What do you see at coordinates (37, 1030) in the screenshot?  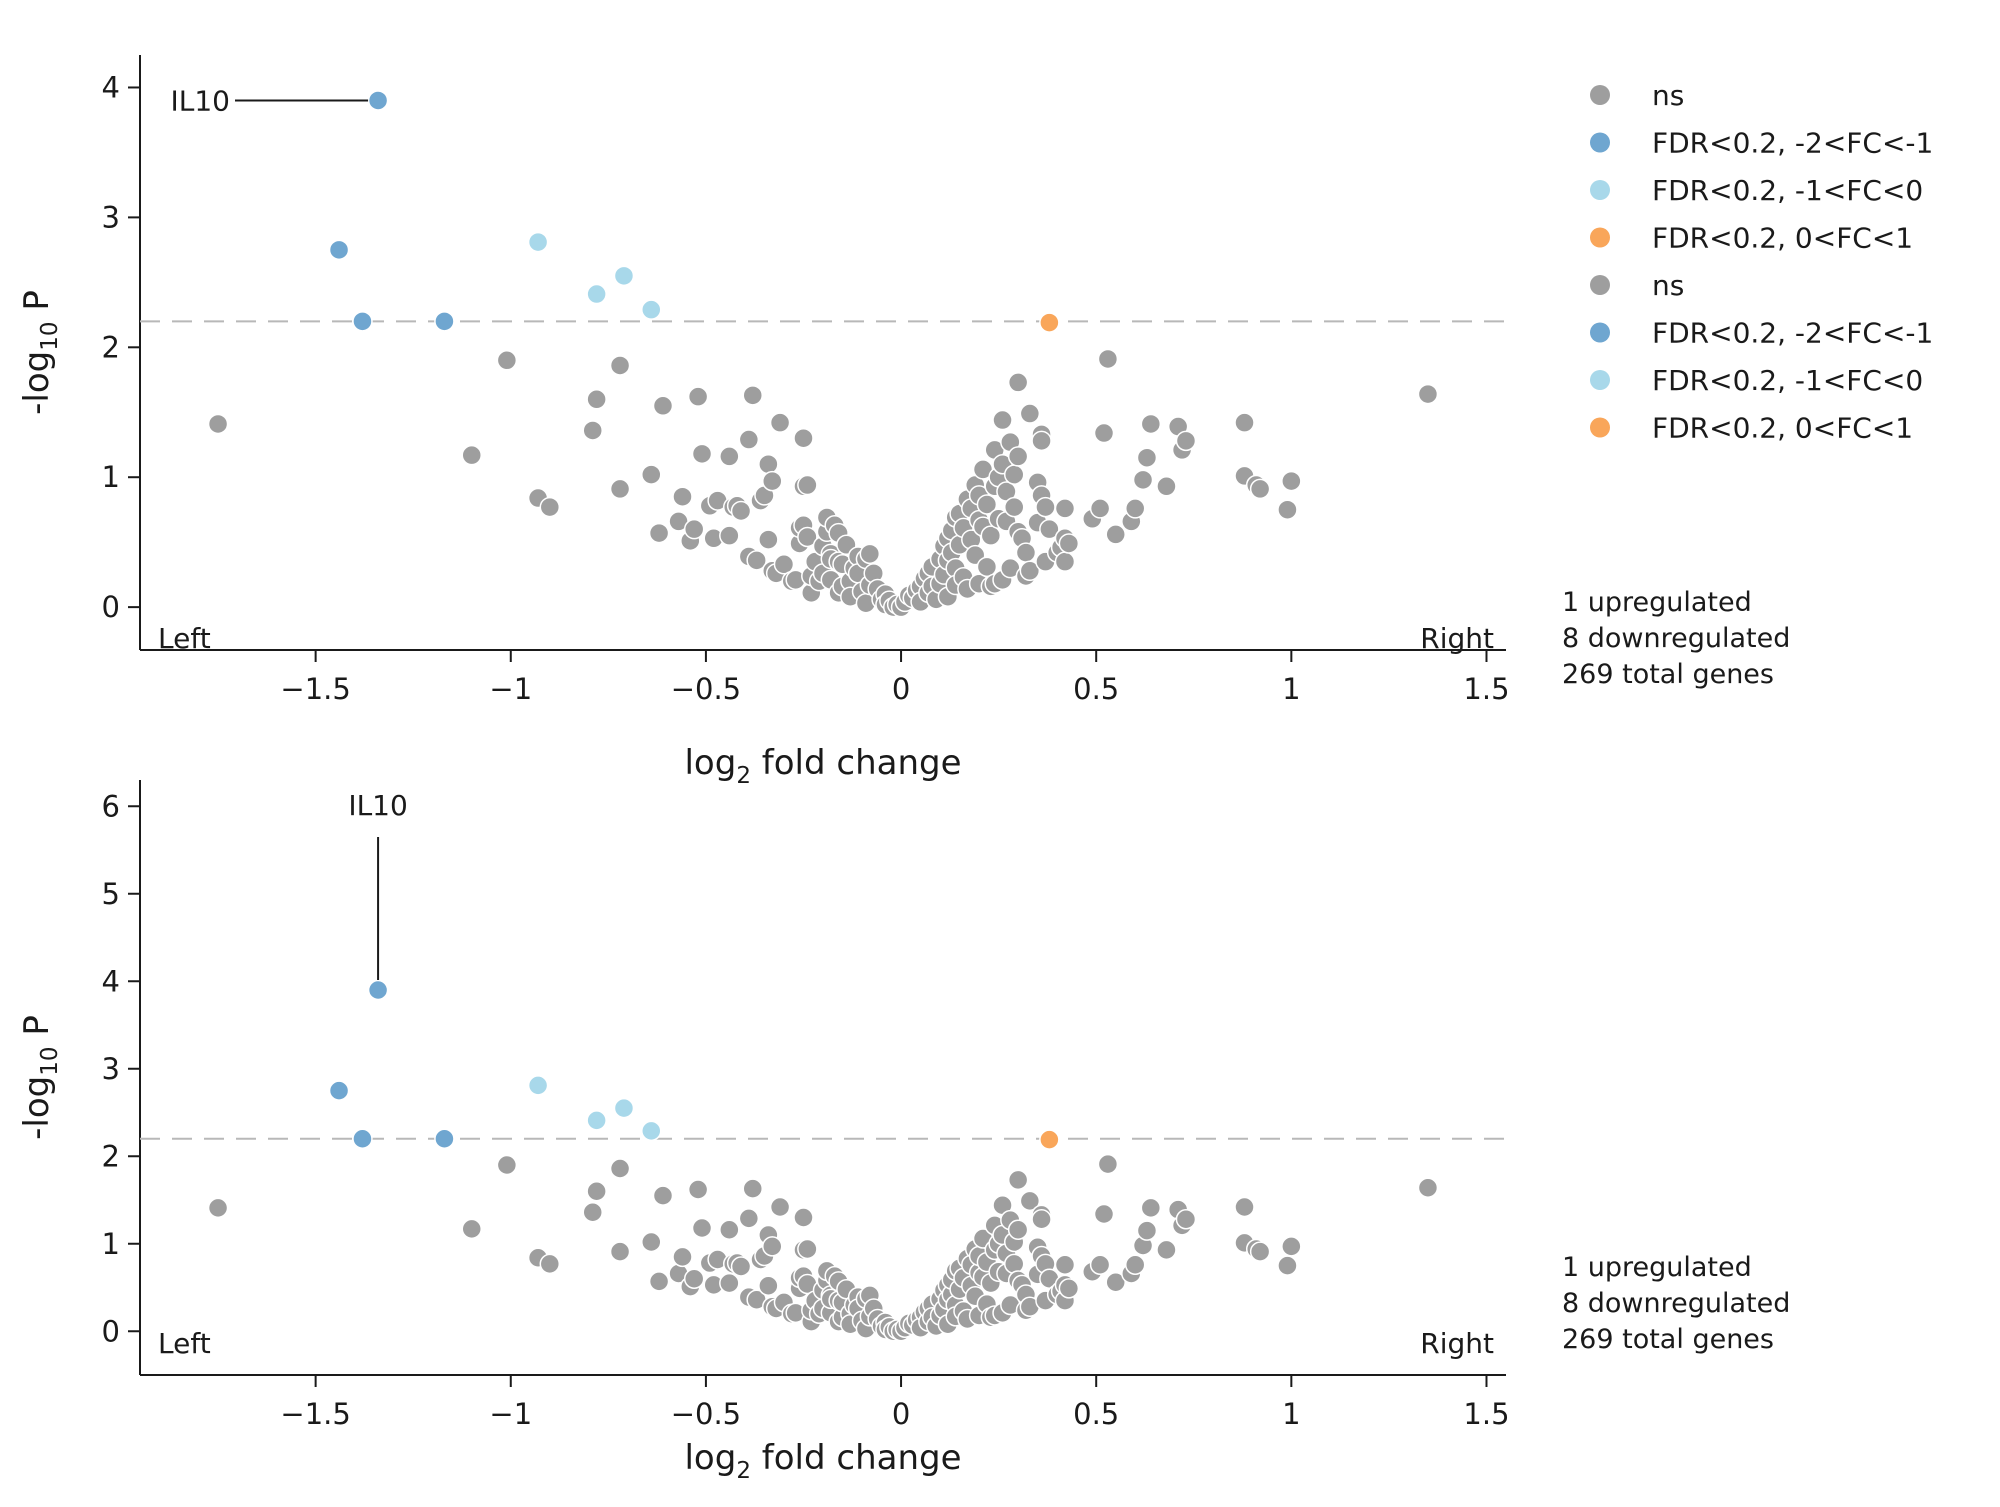 I see `y-axis-title-rest: P` at bounding box center [37, 1030].